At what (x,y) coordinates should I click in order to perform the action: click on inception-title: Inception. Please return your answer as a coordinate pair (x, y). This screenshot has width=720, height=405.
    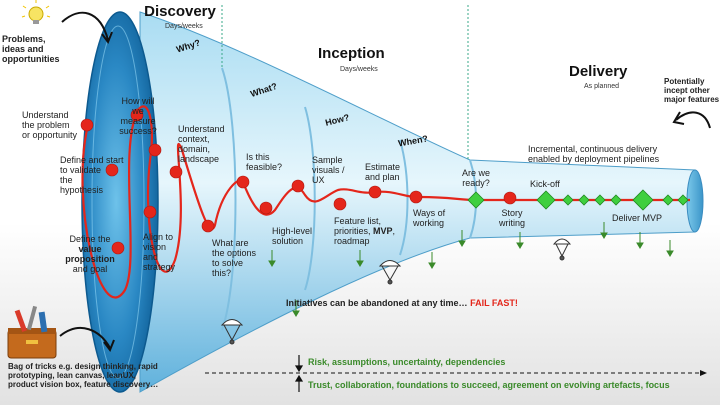
    Looking at the image, I should click on (351, 53).